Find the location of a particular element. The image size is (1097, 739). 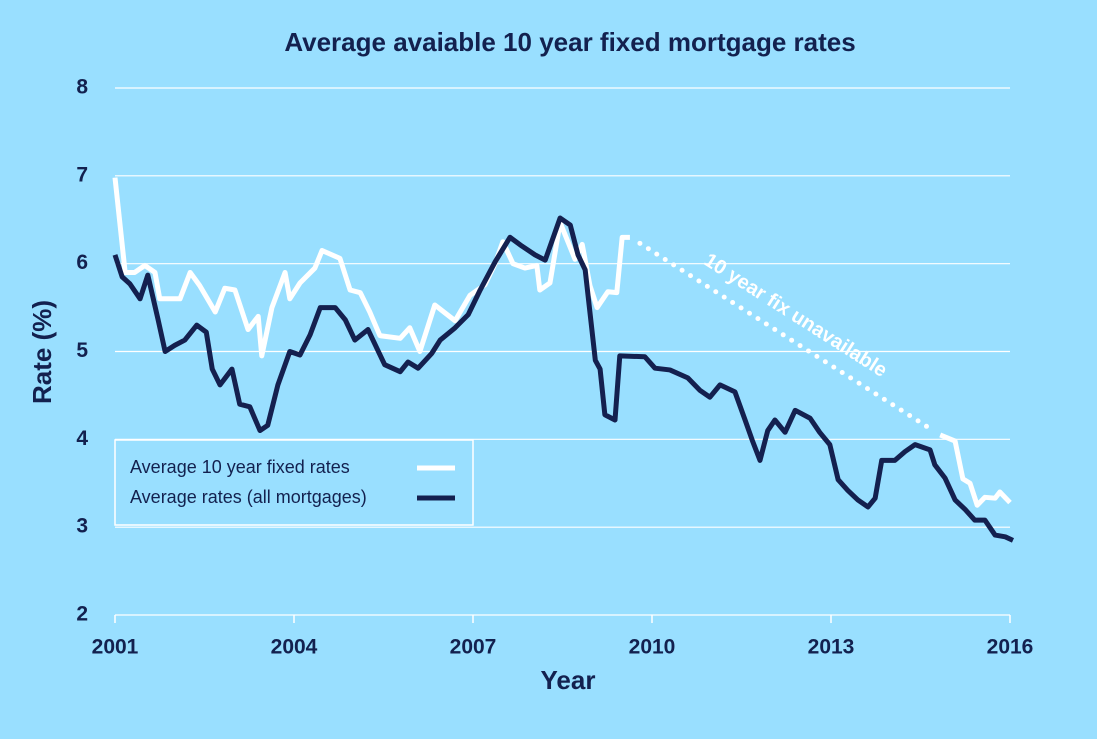

legend-label: Average 10 year fixed rates is located at coordinates (240, 467).